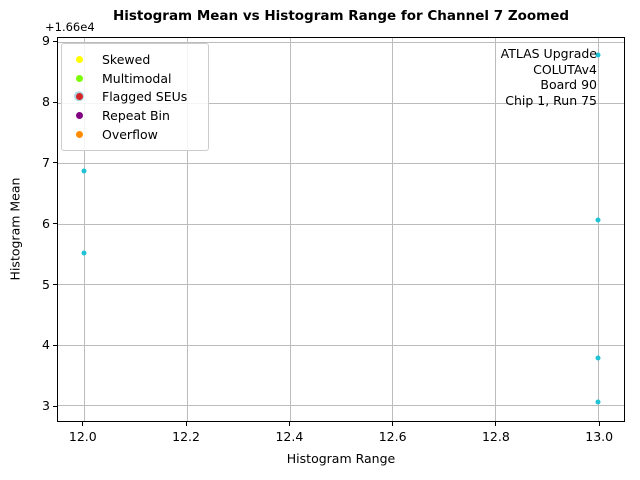 The height and width of the screenshot is (480, 640). What do you see at coordinates (145, 97) in the screenshot?
I see `legend-item-label: Flagged SEUs` at bounding box center [145, 97].